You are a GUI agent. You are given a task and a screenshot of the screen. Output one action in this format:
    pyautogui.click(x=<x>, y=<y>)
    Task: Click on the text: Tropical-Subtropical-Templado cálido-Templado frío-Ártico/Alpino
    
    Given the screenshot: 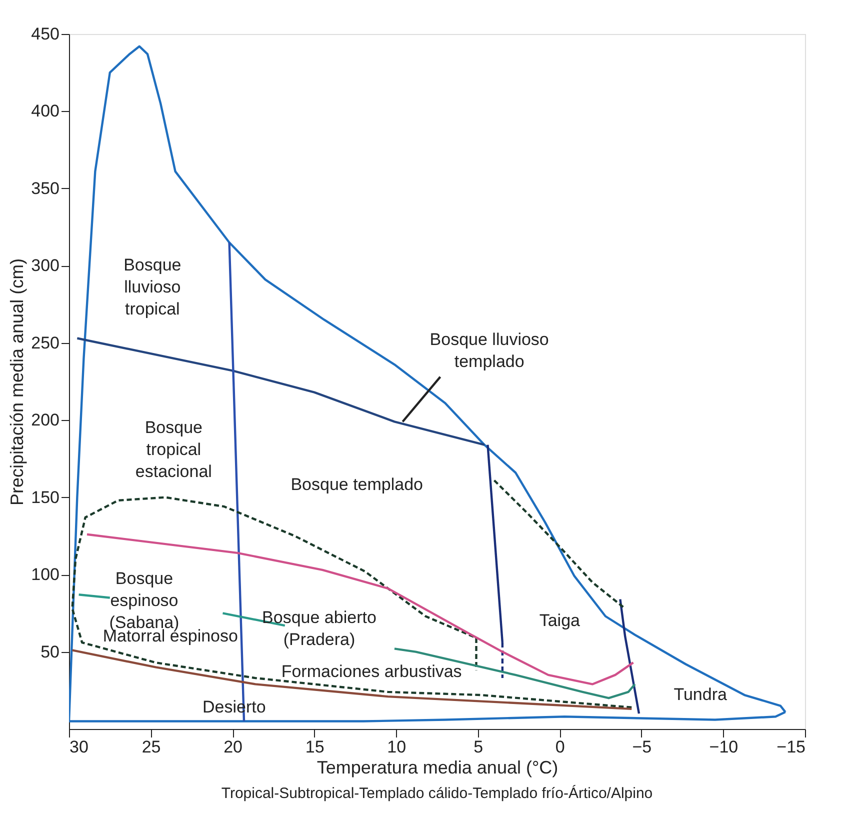 What is the action you would take?
    pyautogui.click(x=437, y=793)
    